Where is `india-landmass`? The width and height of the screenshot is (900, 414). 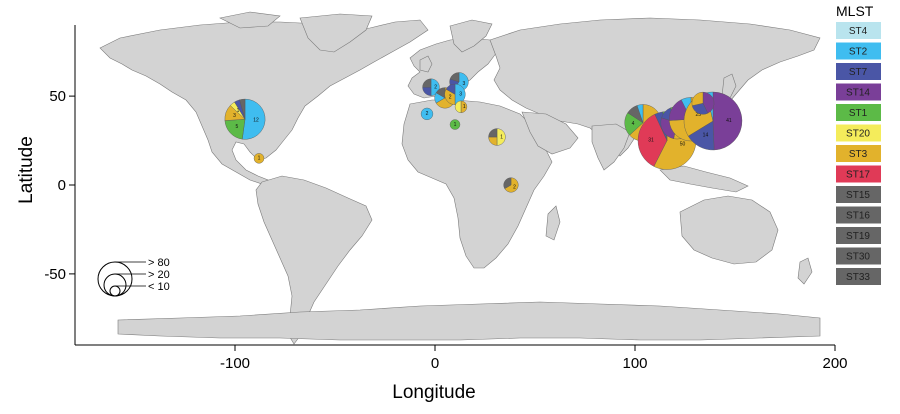 india-landmass is located at coordinates (611, 147).